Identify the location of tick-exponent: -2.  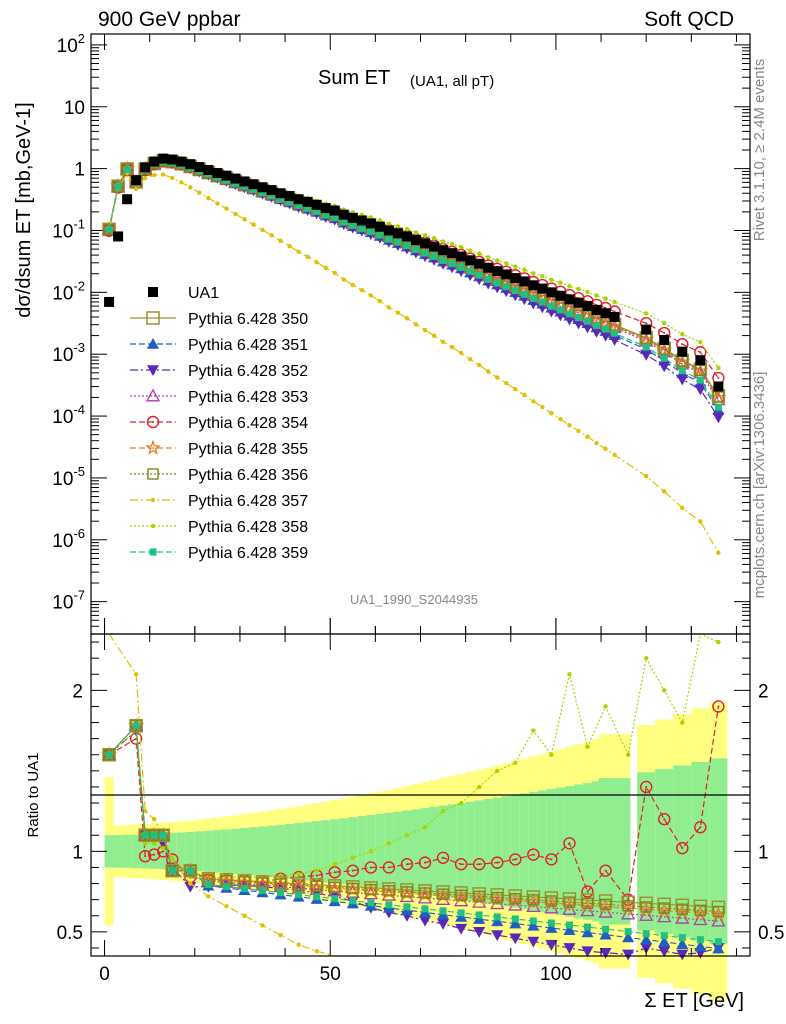
(79, 285).